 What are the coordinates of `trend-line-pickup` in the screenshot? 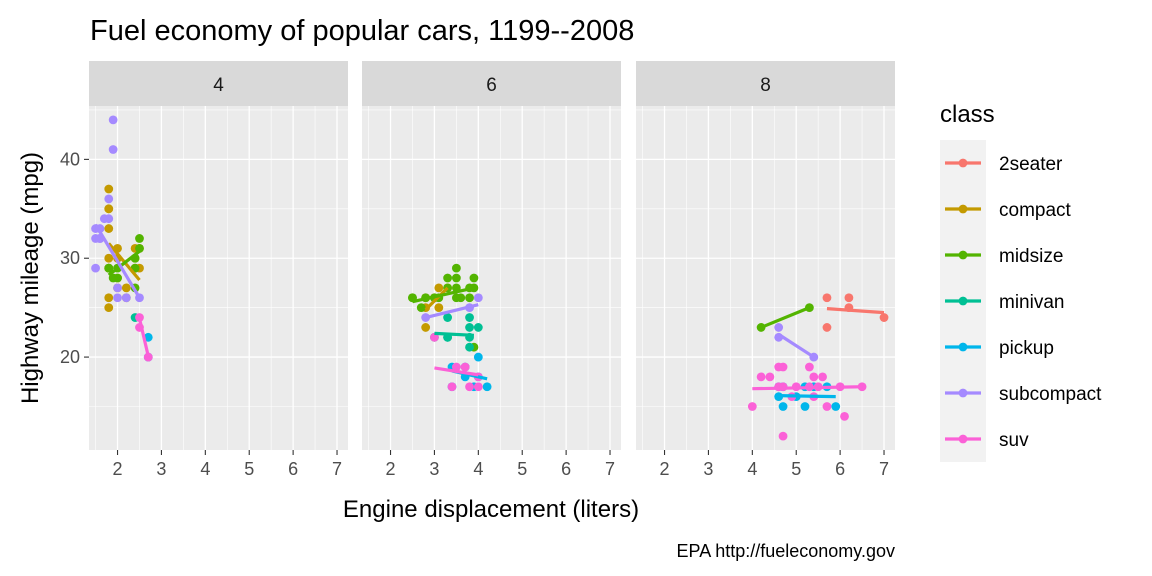 It's located at (807, 396).